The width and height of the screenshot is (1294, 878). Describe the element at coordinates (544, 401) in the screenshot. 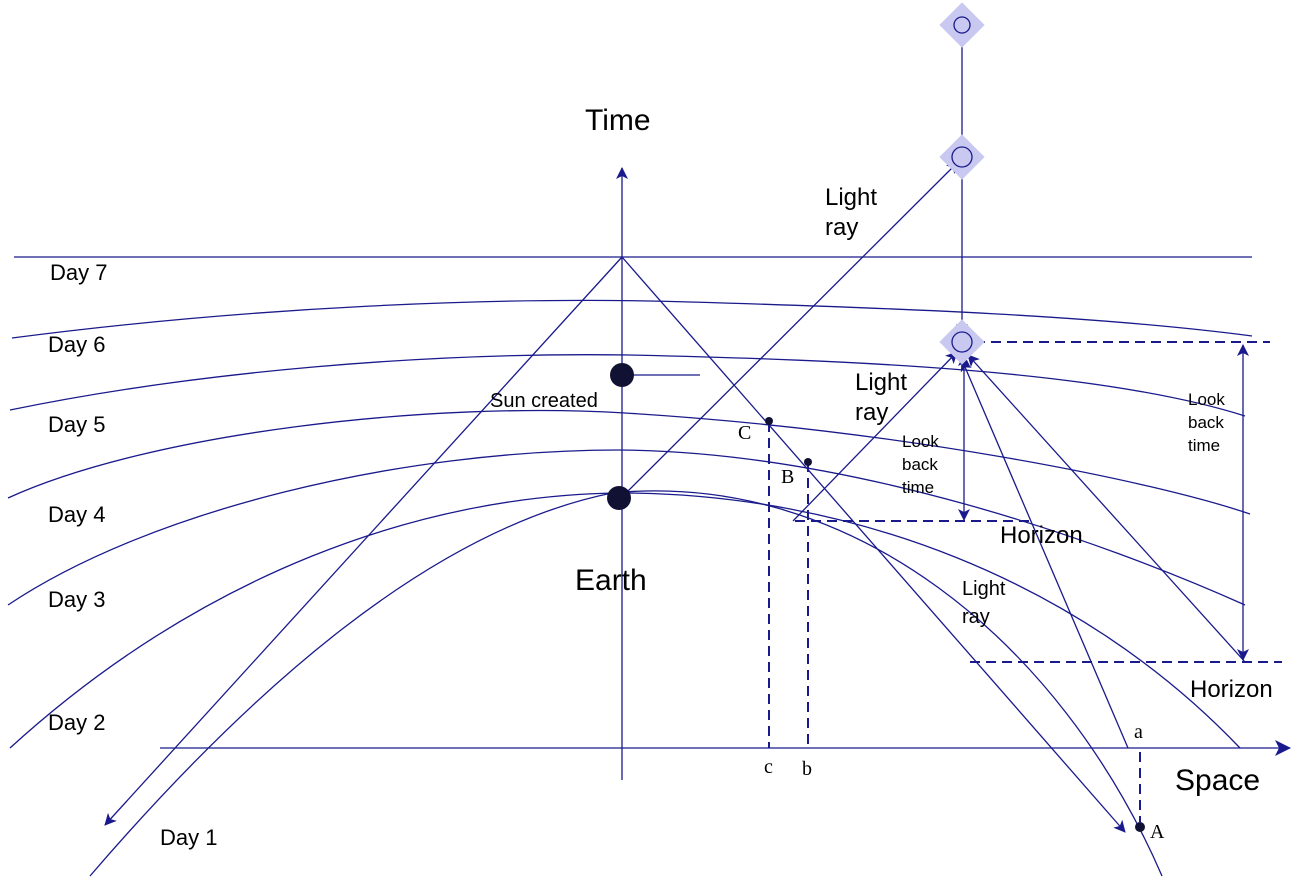

I see `sun-created-label: Sun created` at that location.